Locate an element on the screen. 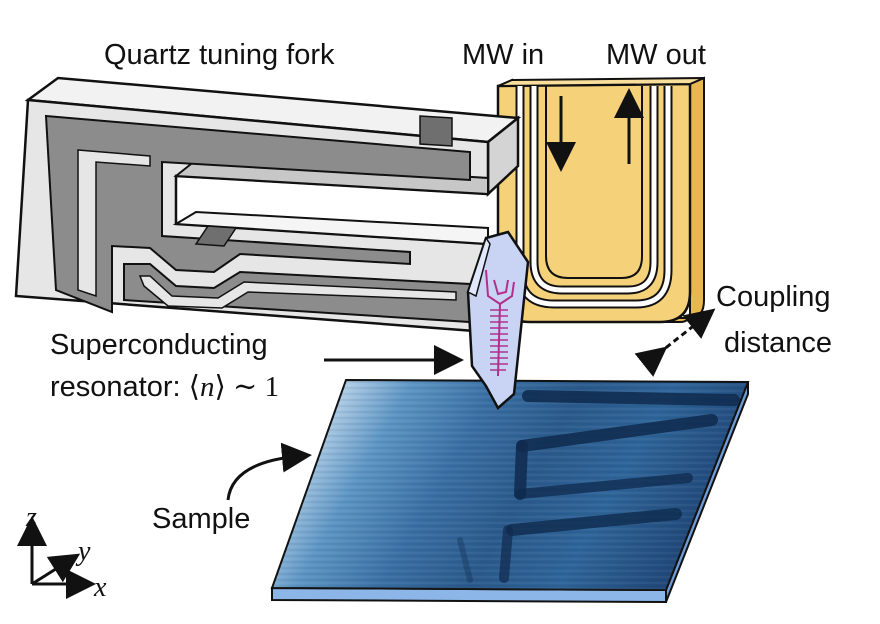 This screenshot has height=624, width=880. resonator-chip is located at coordinates (498, 320).